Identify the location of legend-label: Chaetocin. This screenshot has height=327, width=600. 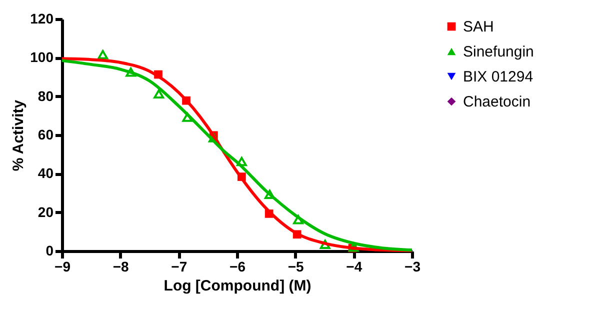
(497, 102).